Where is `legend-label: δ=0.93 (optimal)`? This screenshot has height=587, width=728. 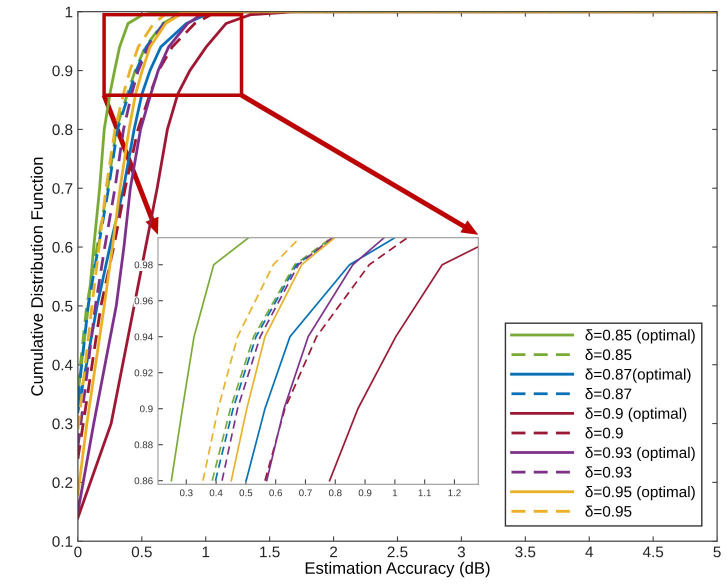
legend-label: δ=0.93 (optimal) is located at coordinates (640, 454).